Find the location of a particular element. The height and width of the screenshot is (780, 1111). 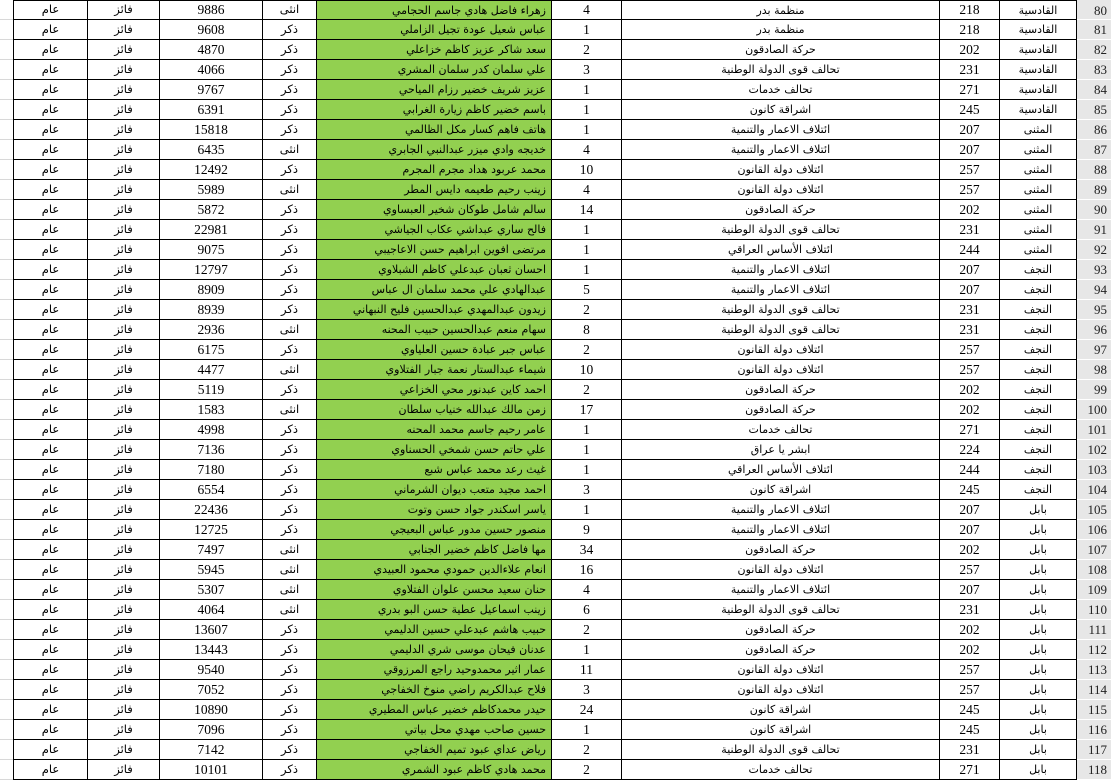

cell-party-name: منظمة بدر is located at coordinates (781, 30).